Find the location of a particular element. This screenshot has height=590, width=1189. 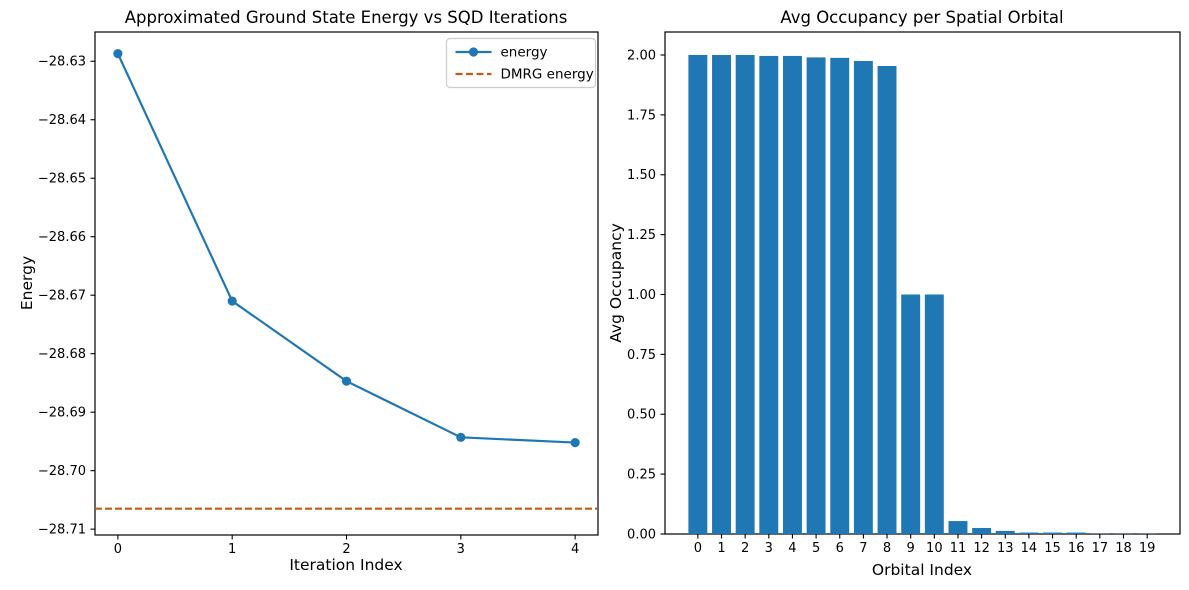

y-tick-label: −28.65 is located at coordinates (62, 179).